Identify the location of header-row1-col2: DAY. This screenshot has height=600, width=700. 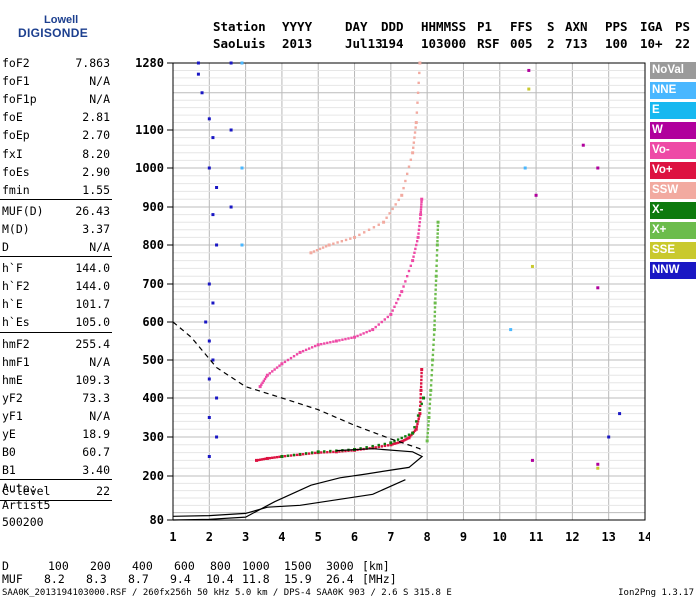
(356, 26).